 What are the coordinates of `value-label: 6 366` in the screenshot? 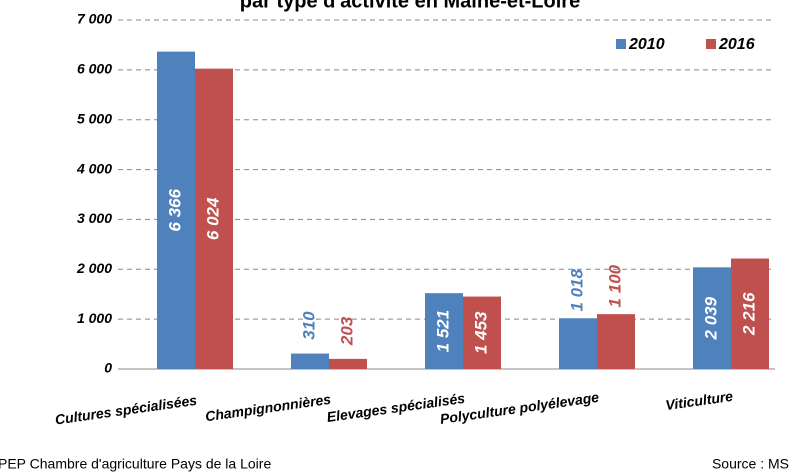 It's located at (174, 209).